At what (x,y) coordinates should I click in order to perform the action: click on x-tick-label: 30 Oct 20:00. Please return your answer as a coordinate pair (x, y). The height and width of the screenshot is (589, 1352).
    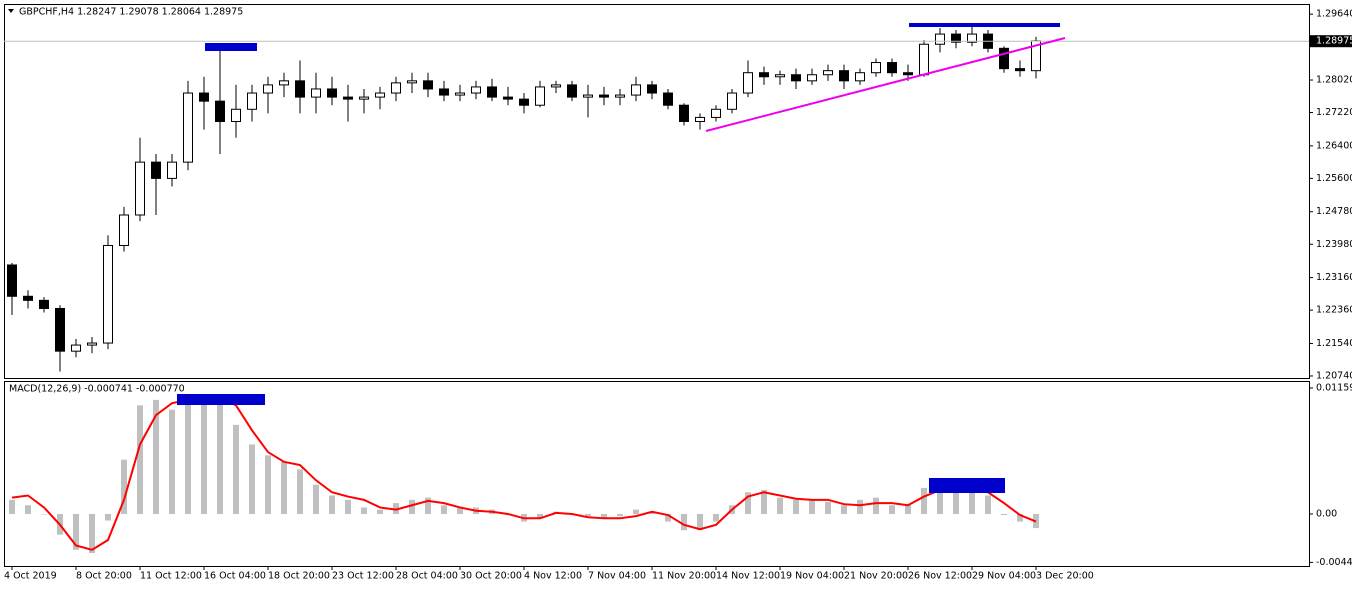
    Looking at the image, I should click on (491, 576).